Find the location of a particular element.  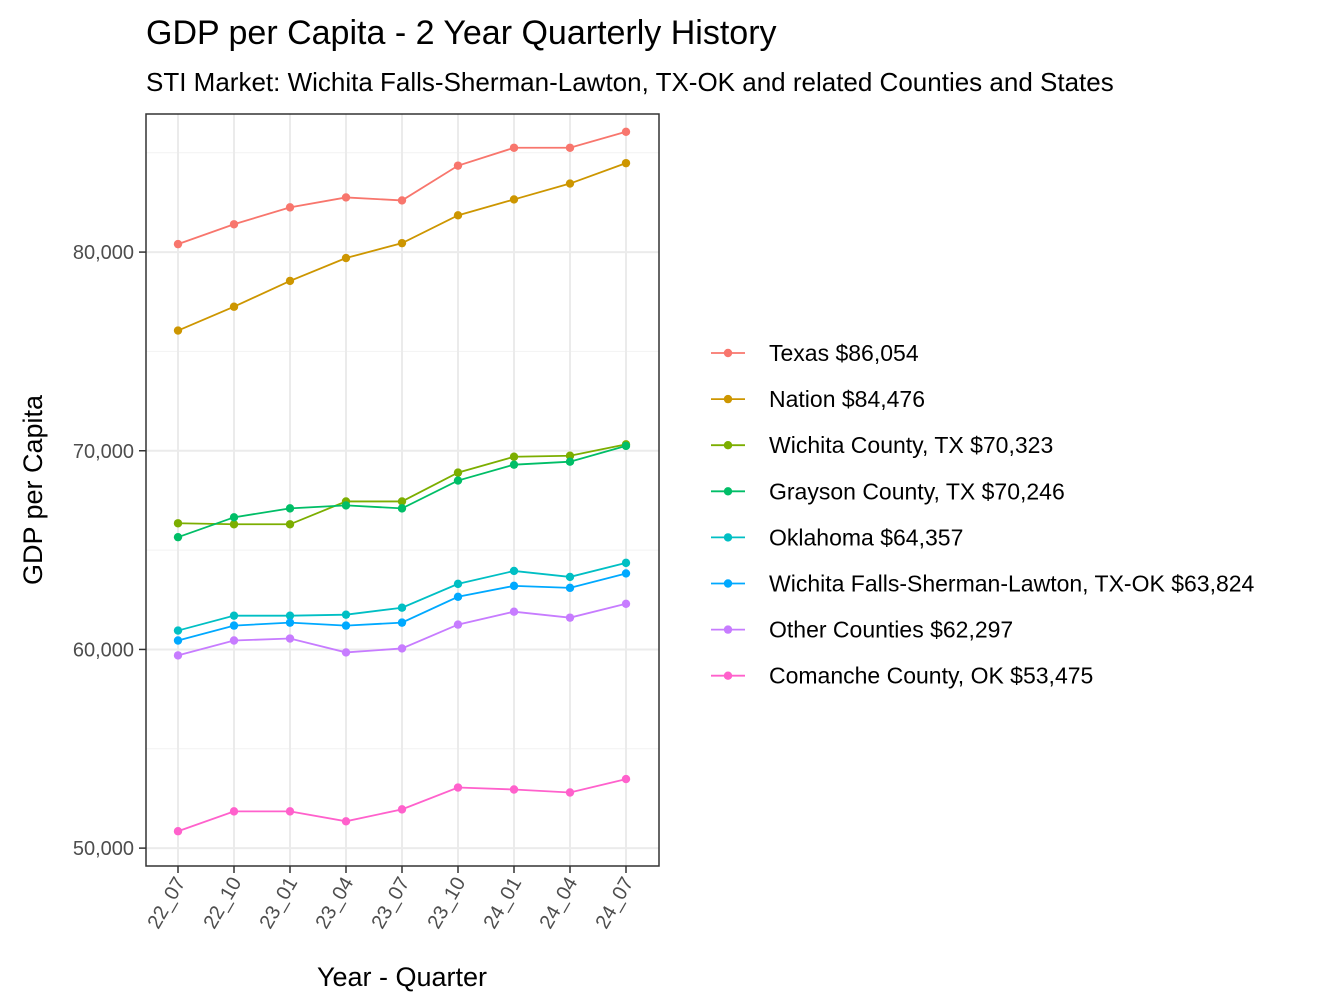

legend-label: Other Counties $62,297 is located at coordinates (891, 630).